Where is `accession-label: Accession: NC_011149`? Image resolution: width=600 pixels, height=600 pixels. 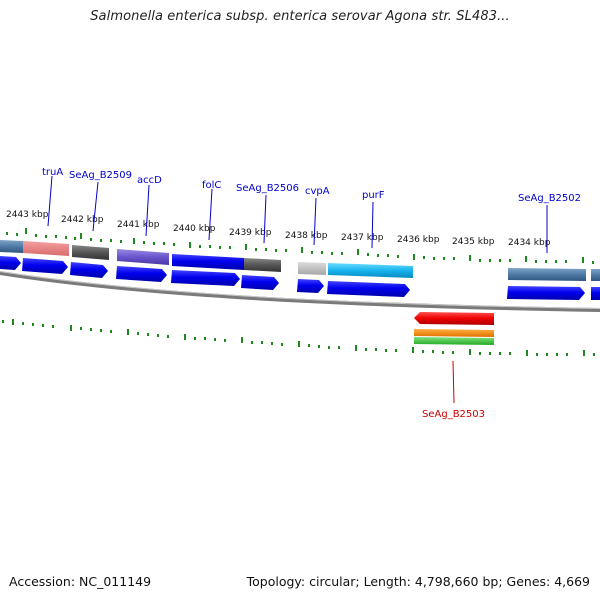
accession-label: Accession: NC_011149 is located at coordinates (80, 581).